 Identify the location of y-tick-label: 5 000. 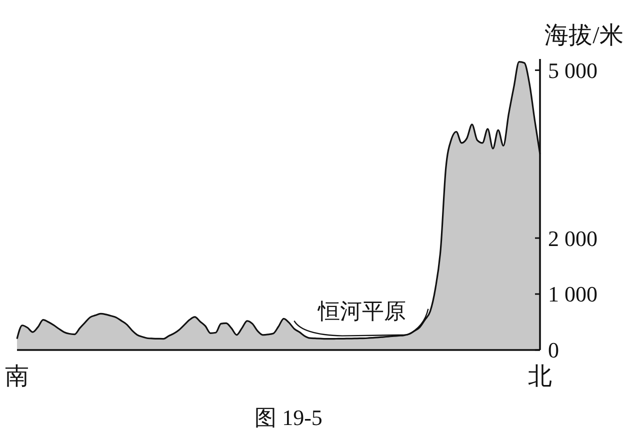
(573, 70).